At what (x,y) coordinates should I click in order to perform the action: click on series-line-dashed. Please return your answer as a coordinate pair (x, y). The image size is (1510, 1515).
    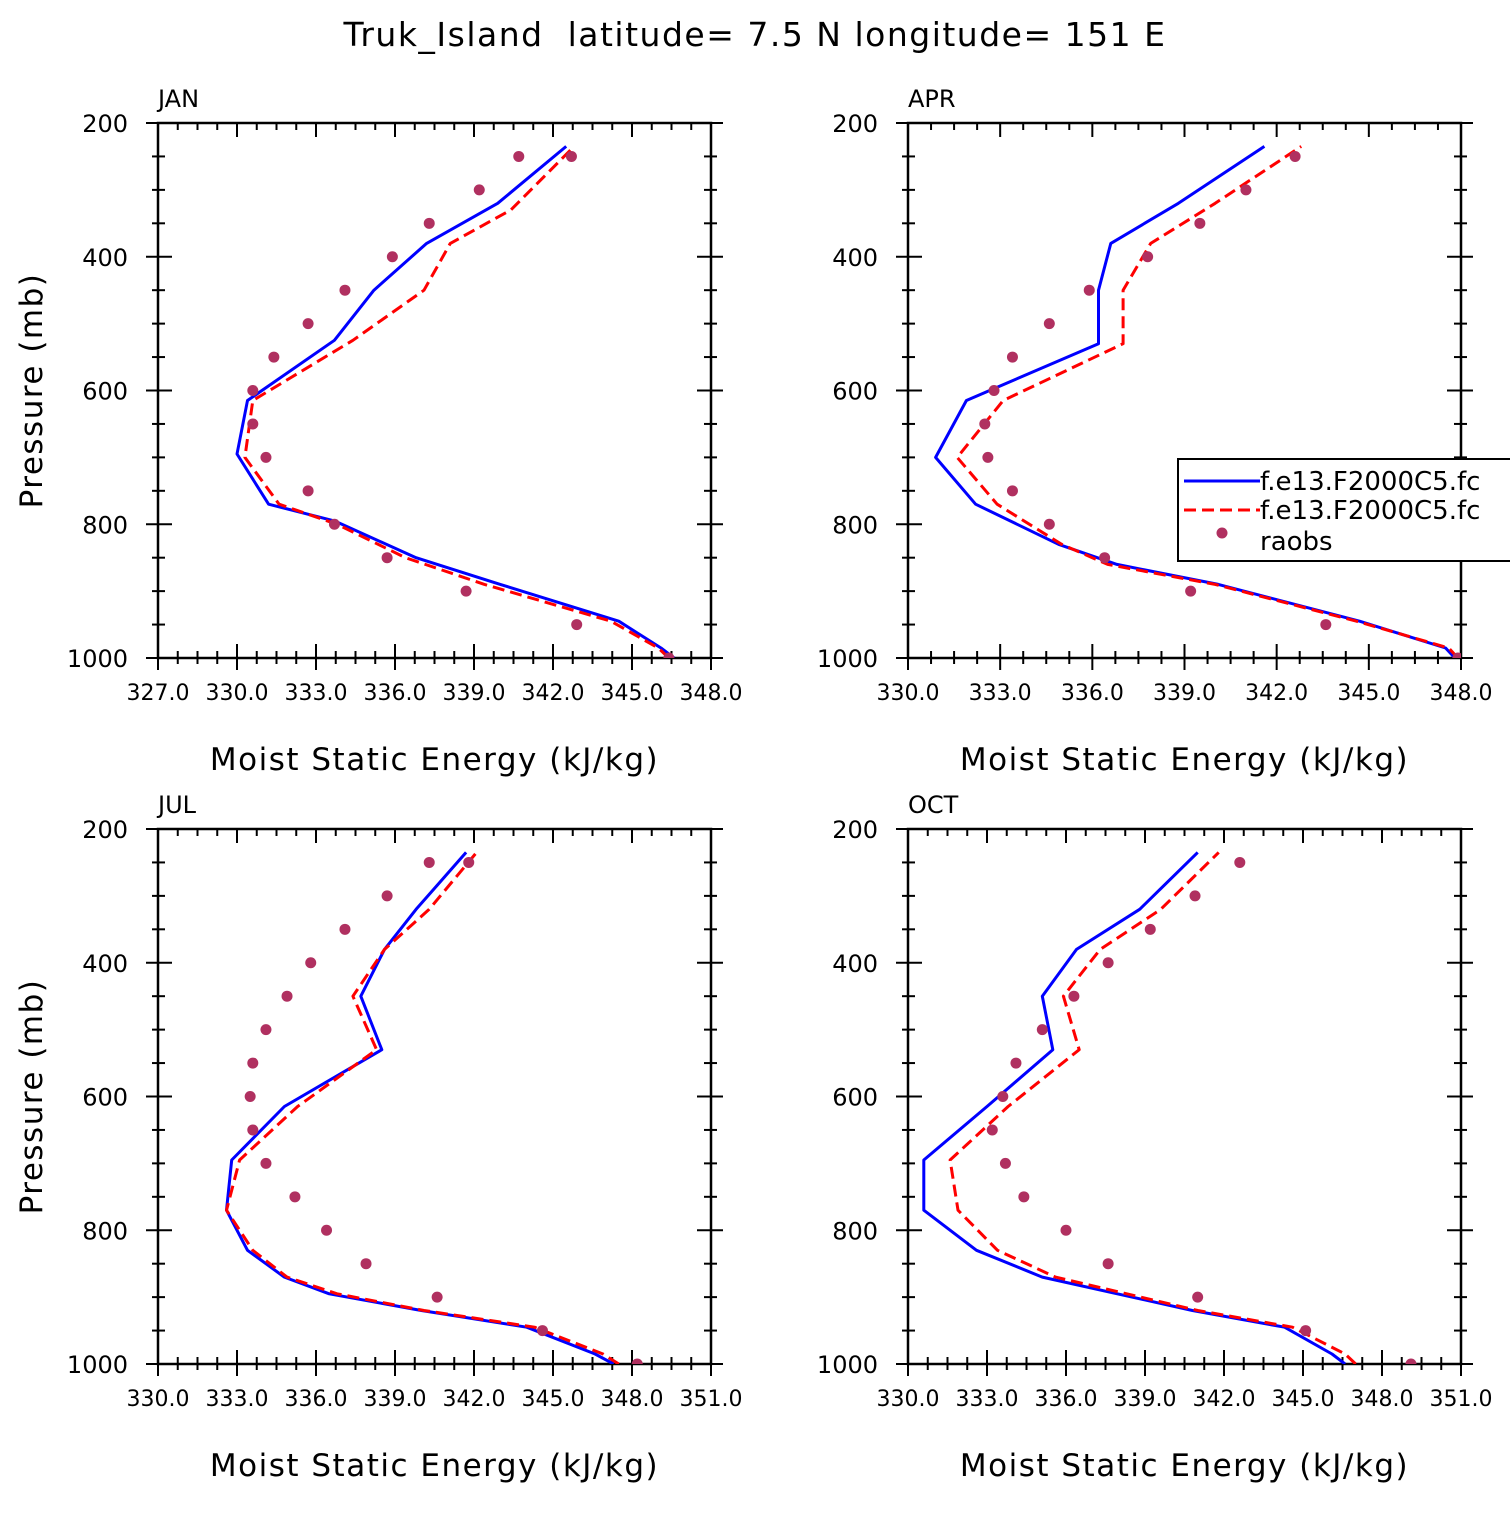
    Looking at the image, I should click on (456, 401).